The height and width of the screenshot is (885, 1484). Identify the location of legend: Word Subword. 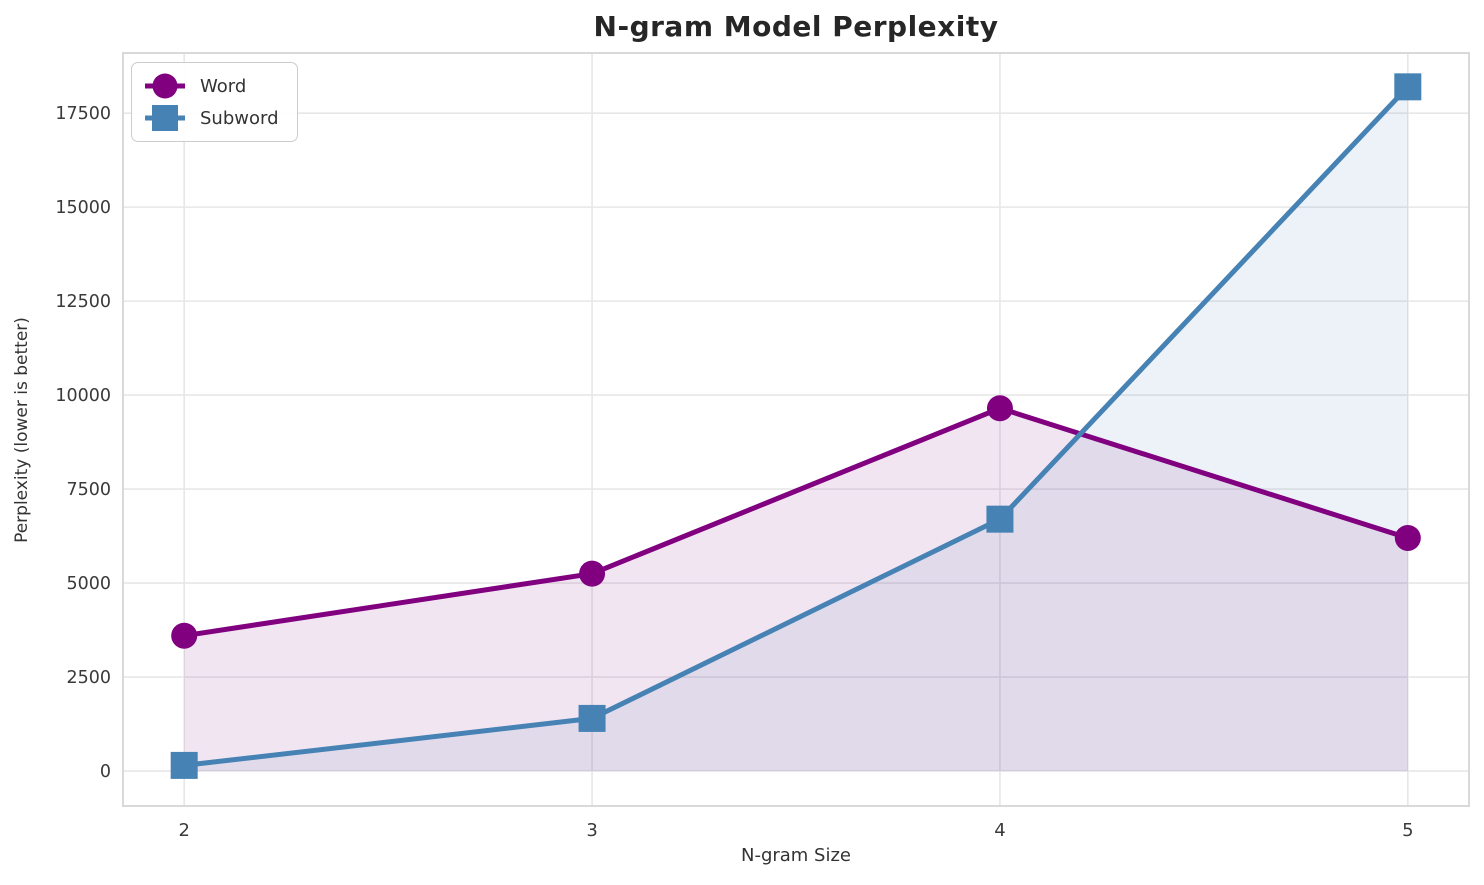
(214, 102).